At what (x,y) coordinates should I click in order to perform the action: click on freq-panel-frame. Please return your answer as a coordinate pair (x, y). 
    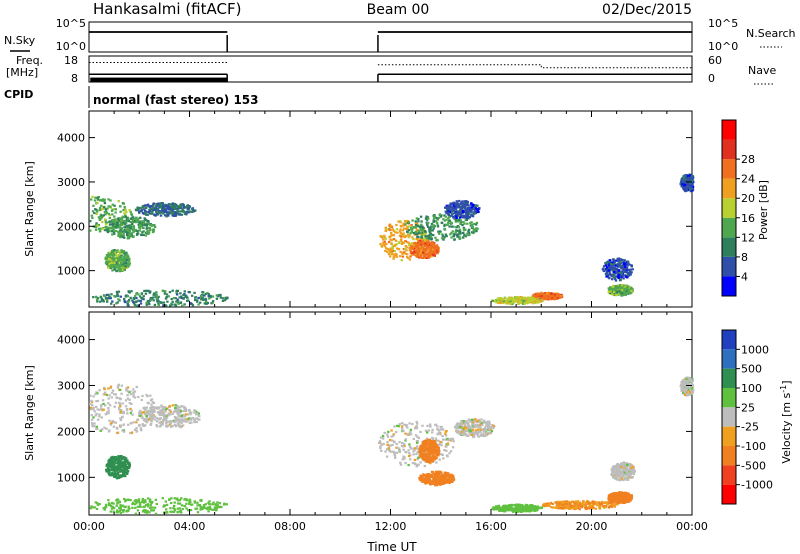
    Looking at the image, I should click on (390, 69).